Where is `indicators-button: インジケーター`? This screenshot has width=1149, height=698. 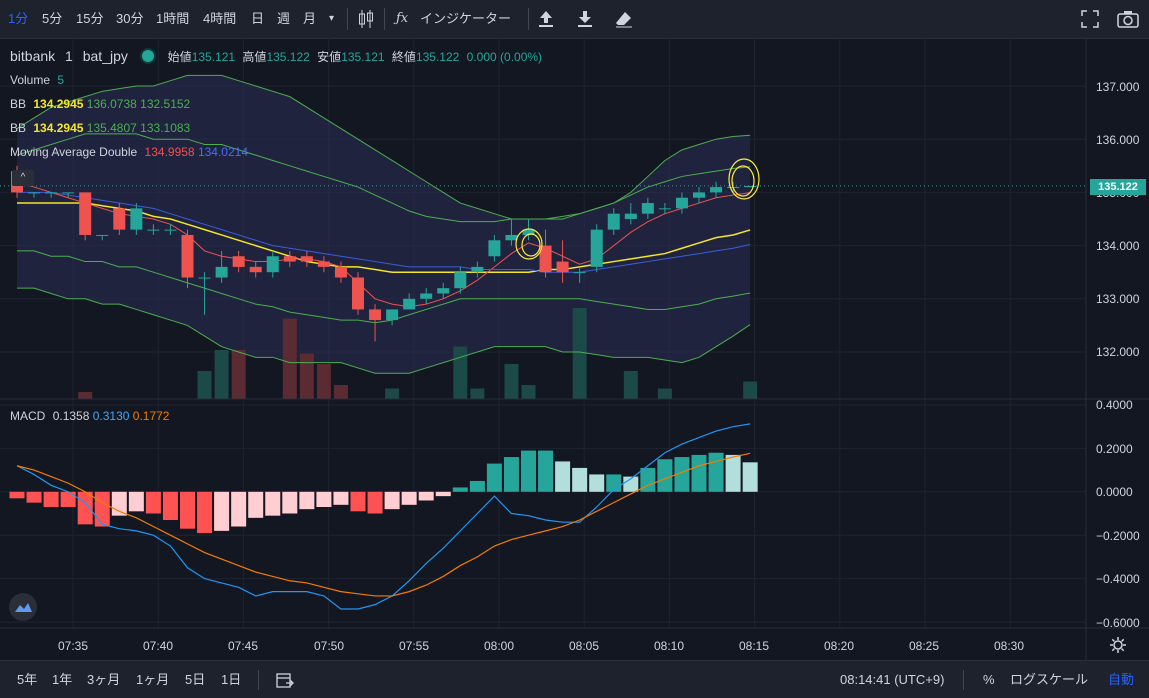 indicators-button: インジケーター is located at coordinates (466, 18).